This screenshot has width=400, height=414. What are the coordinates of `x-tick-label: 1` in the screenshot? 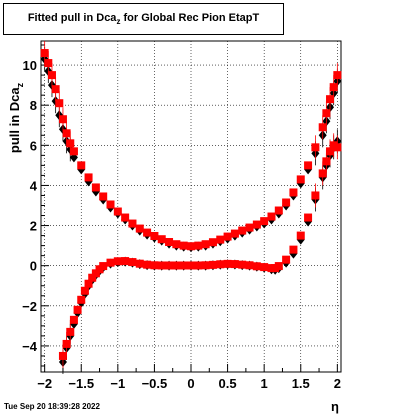 It's located at (264, 383).